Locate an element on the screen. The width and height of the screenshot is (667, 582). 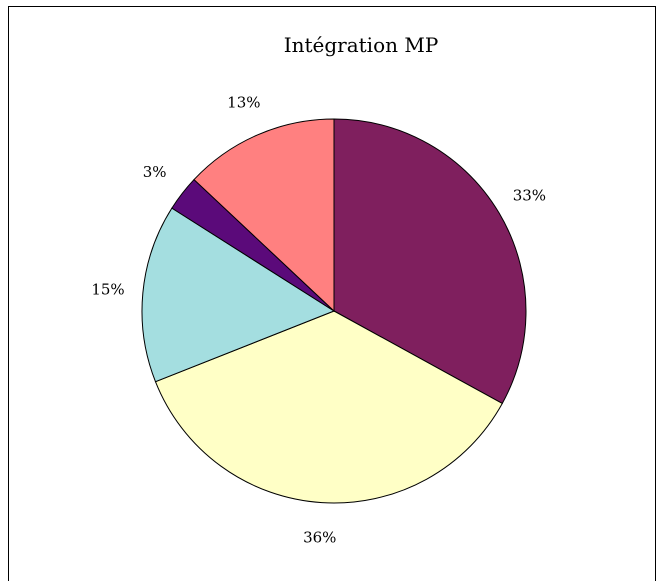
slice-label-1: 36% is located at coordinates (319, 538).